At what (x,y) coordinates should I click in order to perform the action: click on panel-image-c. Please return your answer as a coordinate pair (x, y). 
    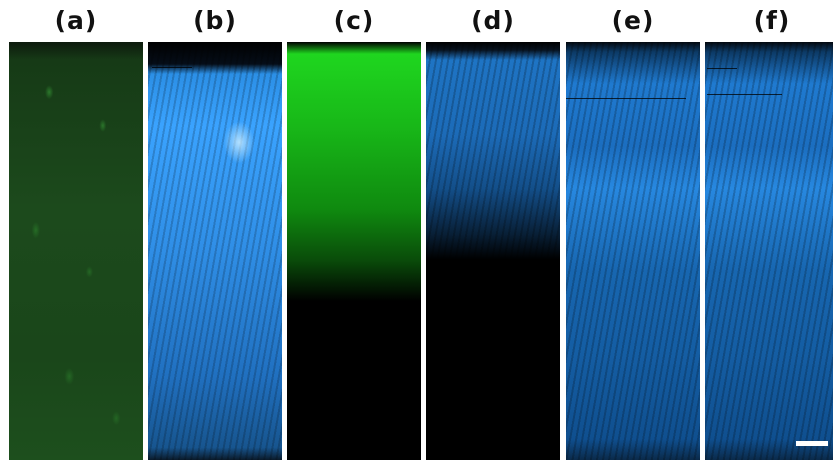
    Looking at the image, I should click on (354, 251).